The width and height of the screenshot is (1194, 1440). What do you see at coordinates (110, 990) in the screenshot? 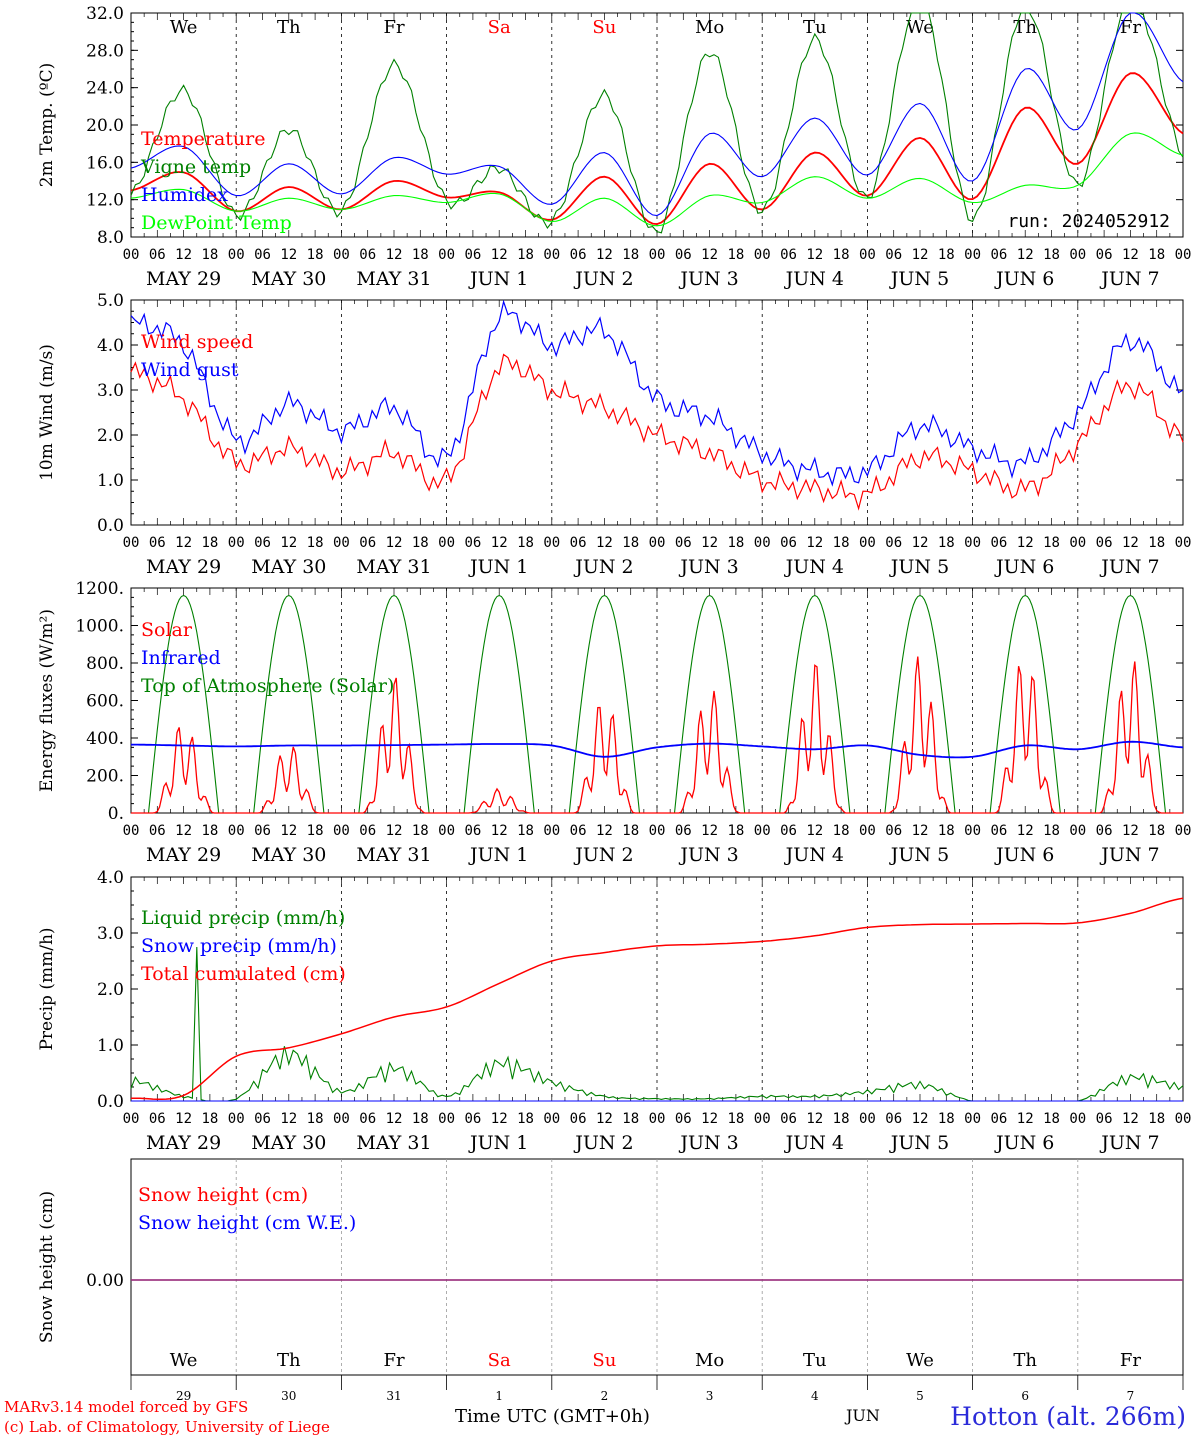
I see `y-tick-label: 2.0` at bounding box center [110, 990].